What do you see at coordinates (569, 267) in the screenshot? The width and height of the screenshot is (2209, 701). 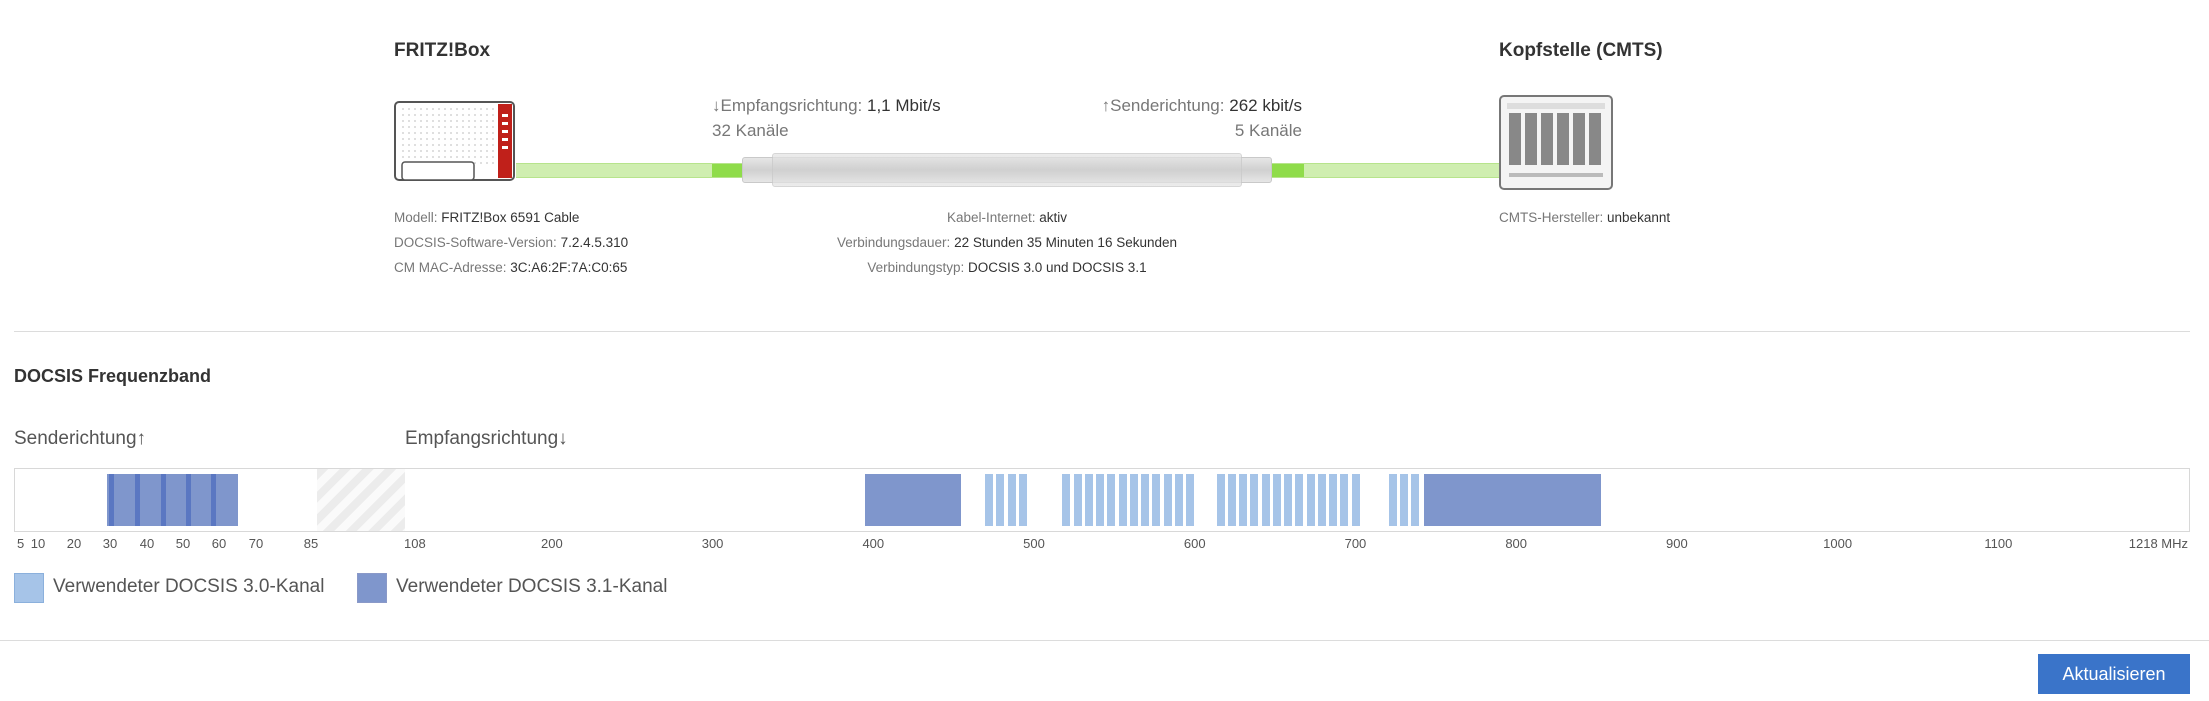 I see `mac-value: 3C:A6:2F:7A:C0:65` at bounding box center [569, 267].